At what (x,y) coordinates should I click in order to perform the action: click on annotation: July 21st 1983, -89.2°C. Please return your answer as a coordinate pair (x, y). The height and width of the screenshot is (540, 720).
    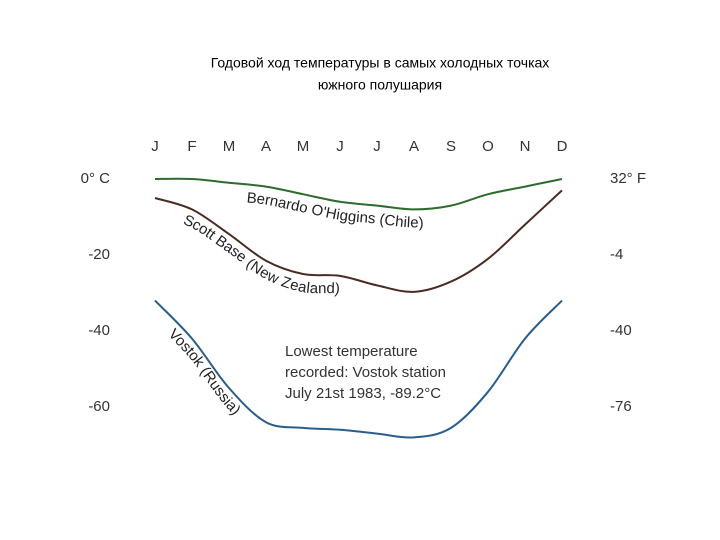
    Looking at the image, I should click on (363, 393).